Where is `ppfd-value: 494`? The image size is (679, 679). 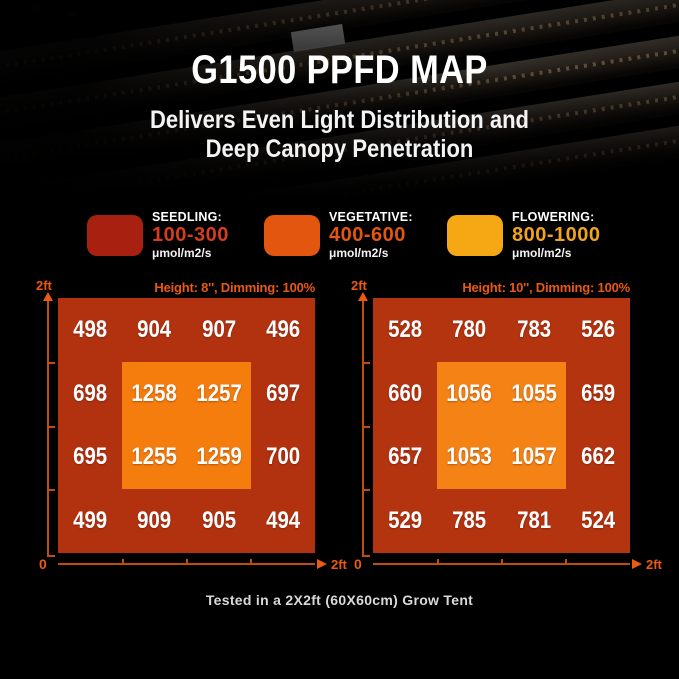
ppfd-value: 494 is located at coordinates (282, 521).